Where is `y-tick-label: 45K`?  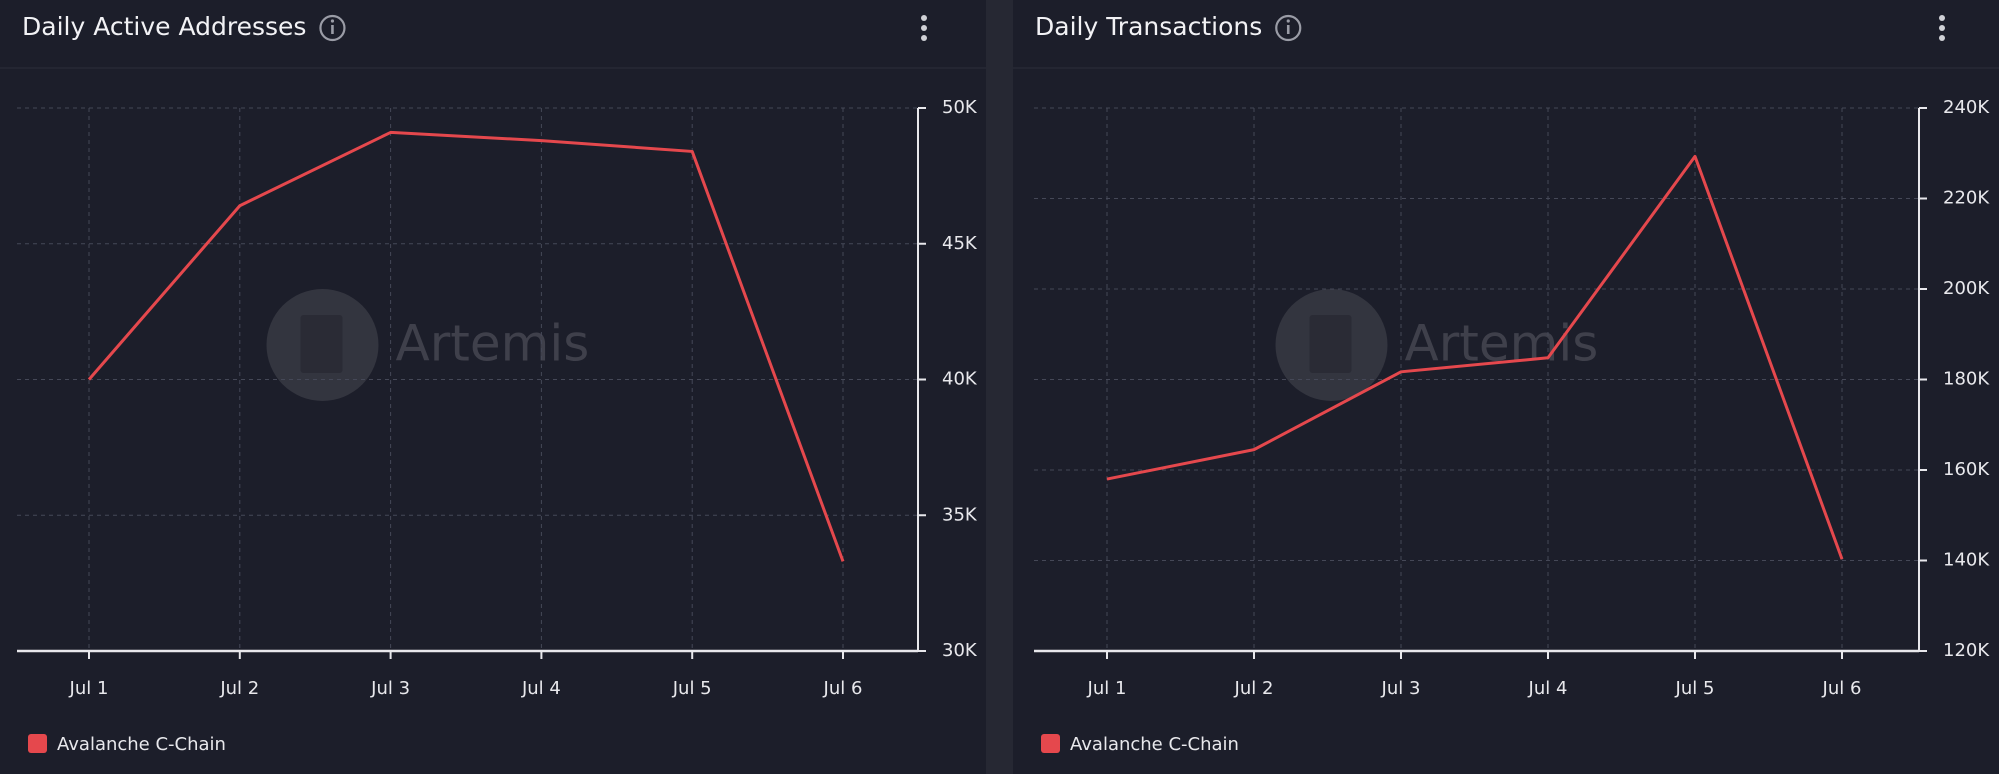
y-tick-label: 45K is located at coordinates (960, 243).